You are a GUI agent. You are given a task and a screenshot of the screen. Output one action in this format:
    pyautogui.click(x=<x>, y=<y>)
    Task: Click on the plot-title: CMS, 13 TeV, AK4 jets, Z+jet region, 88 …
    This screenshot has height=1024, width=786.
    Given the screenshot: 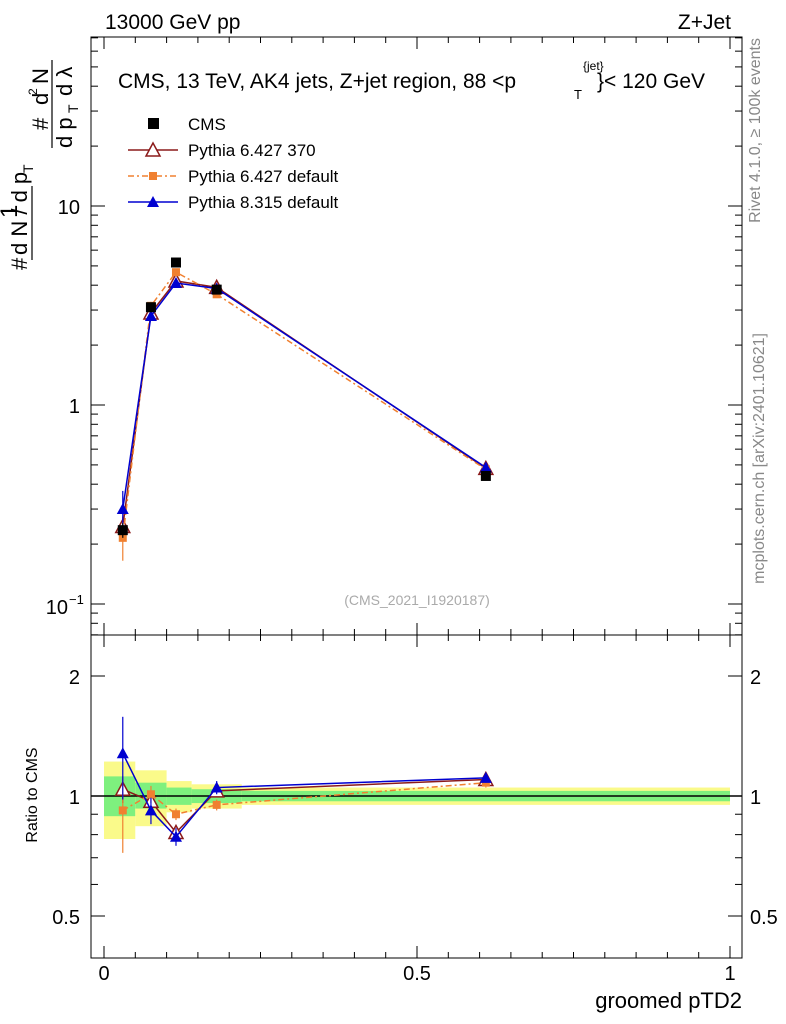 What is the action you would take?
    pyautogui.click(x=411, y=80)
    